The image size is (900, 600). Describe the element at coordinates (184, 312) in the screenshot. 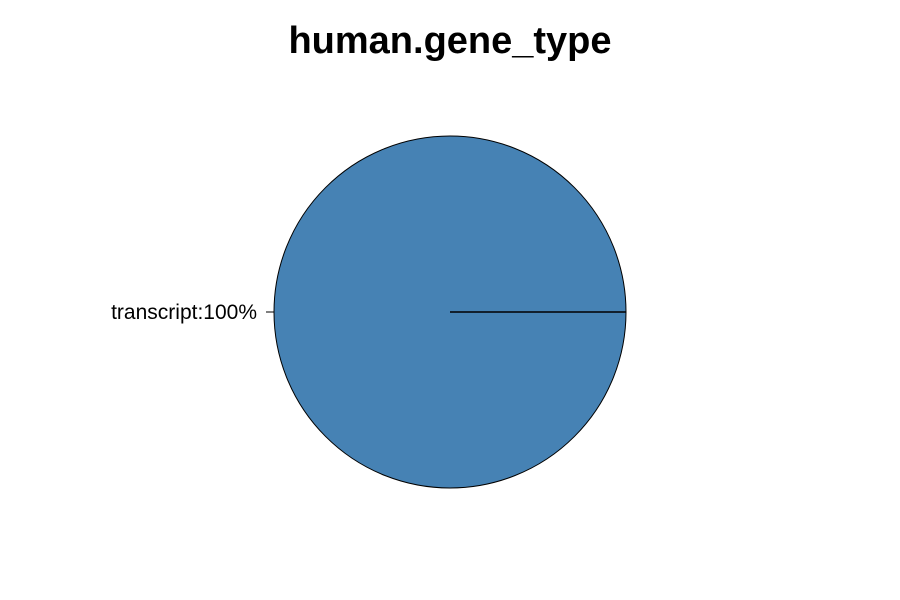

I see `slice-label-transcript: transcript:100%` at that location.